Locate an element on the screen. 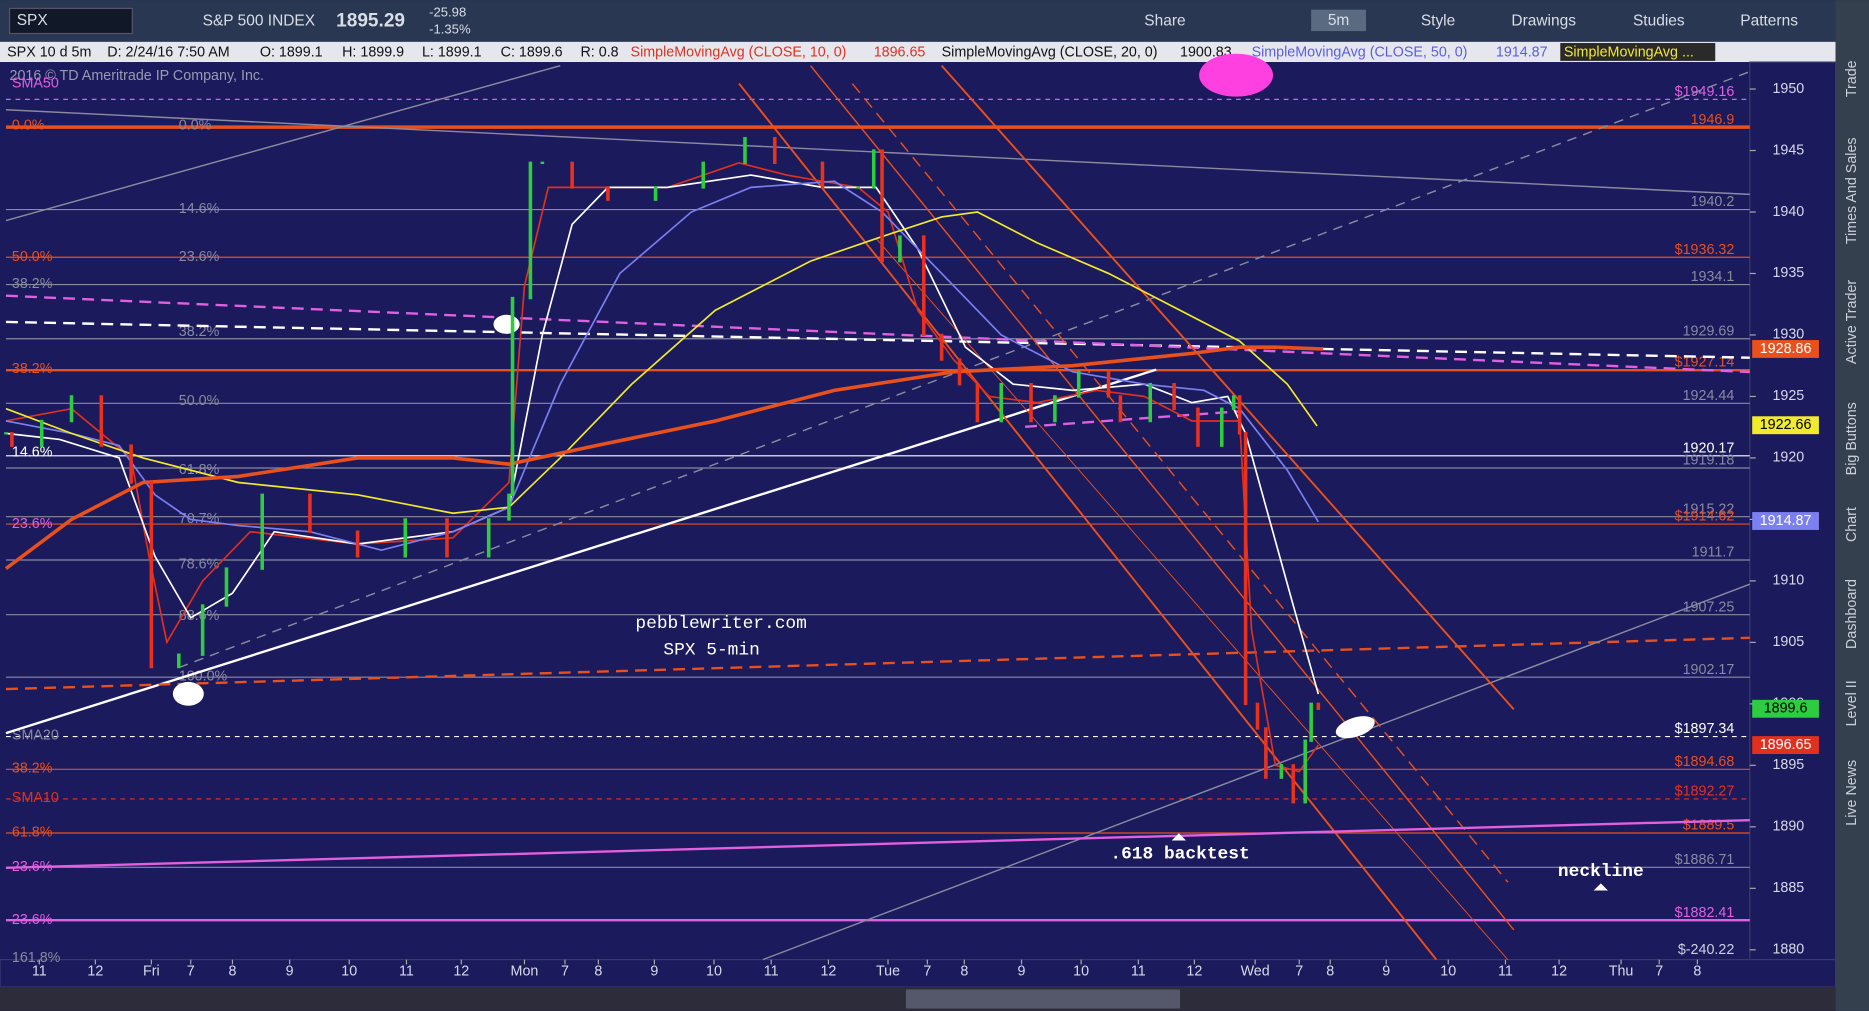 Image resolution: width=1869 pixels, height=1011 pixels. toolbar is located at coordinates (934, 21).